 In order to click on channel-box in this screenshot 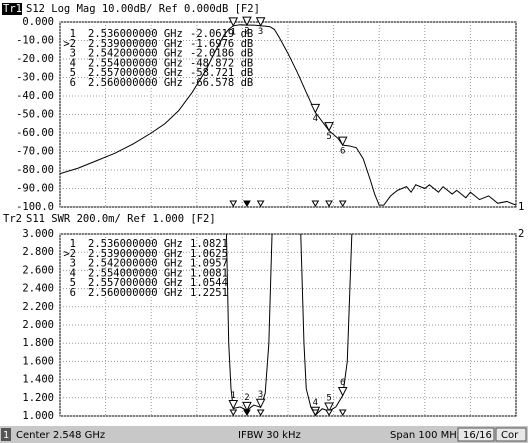, I will do `click(6, 434)`.